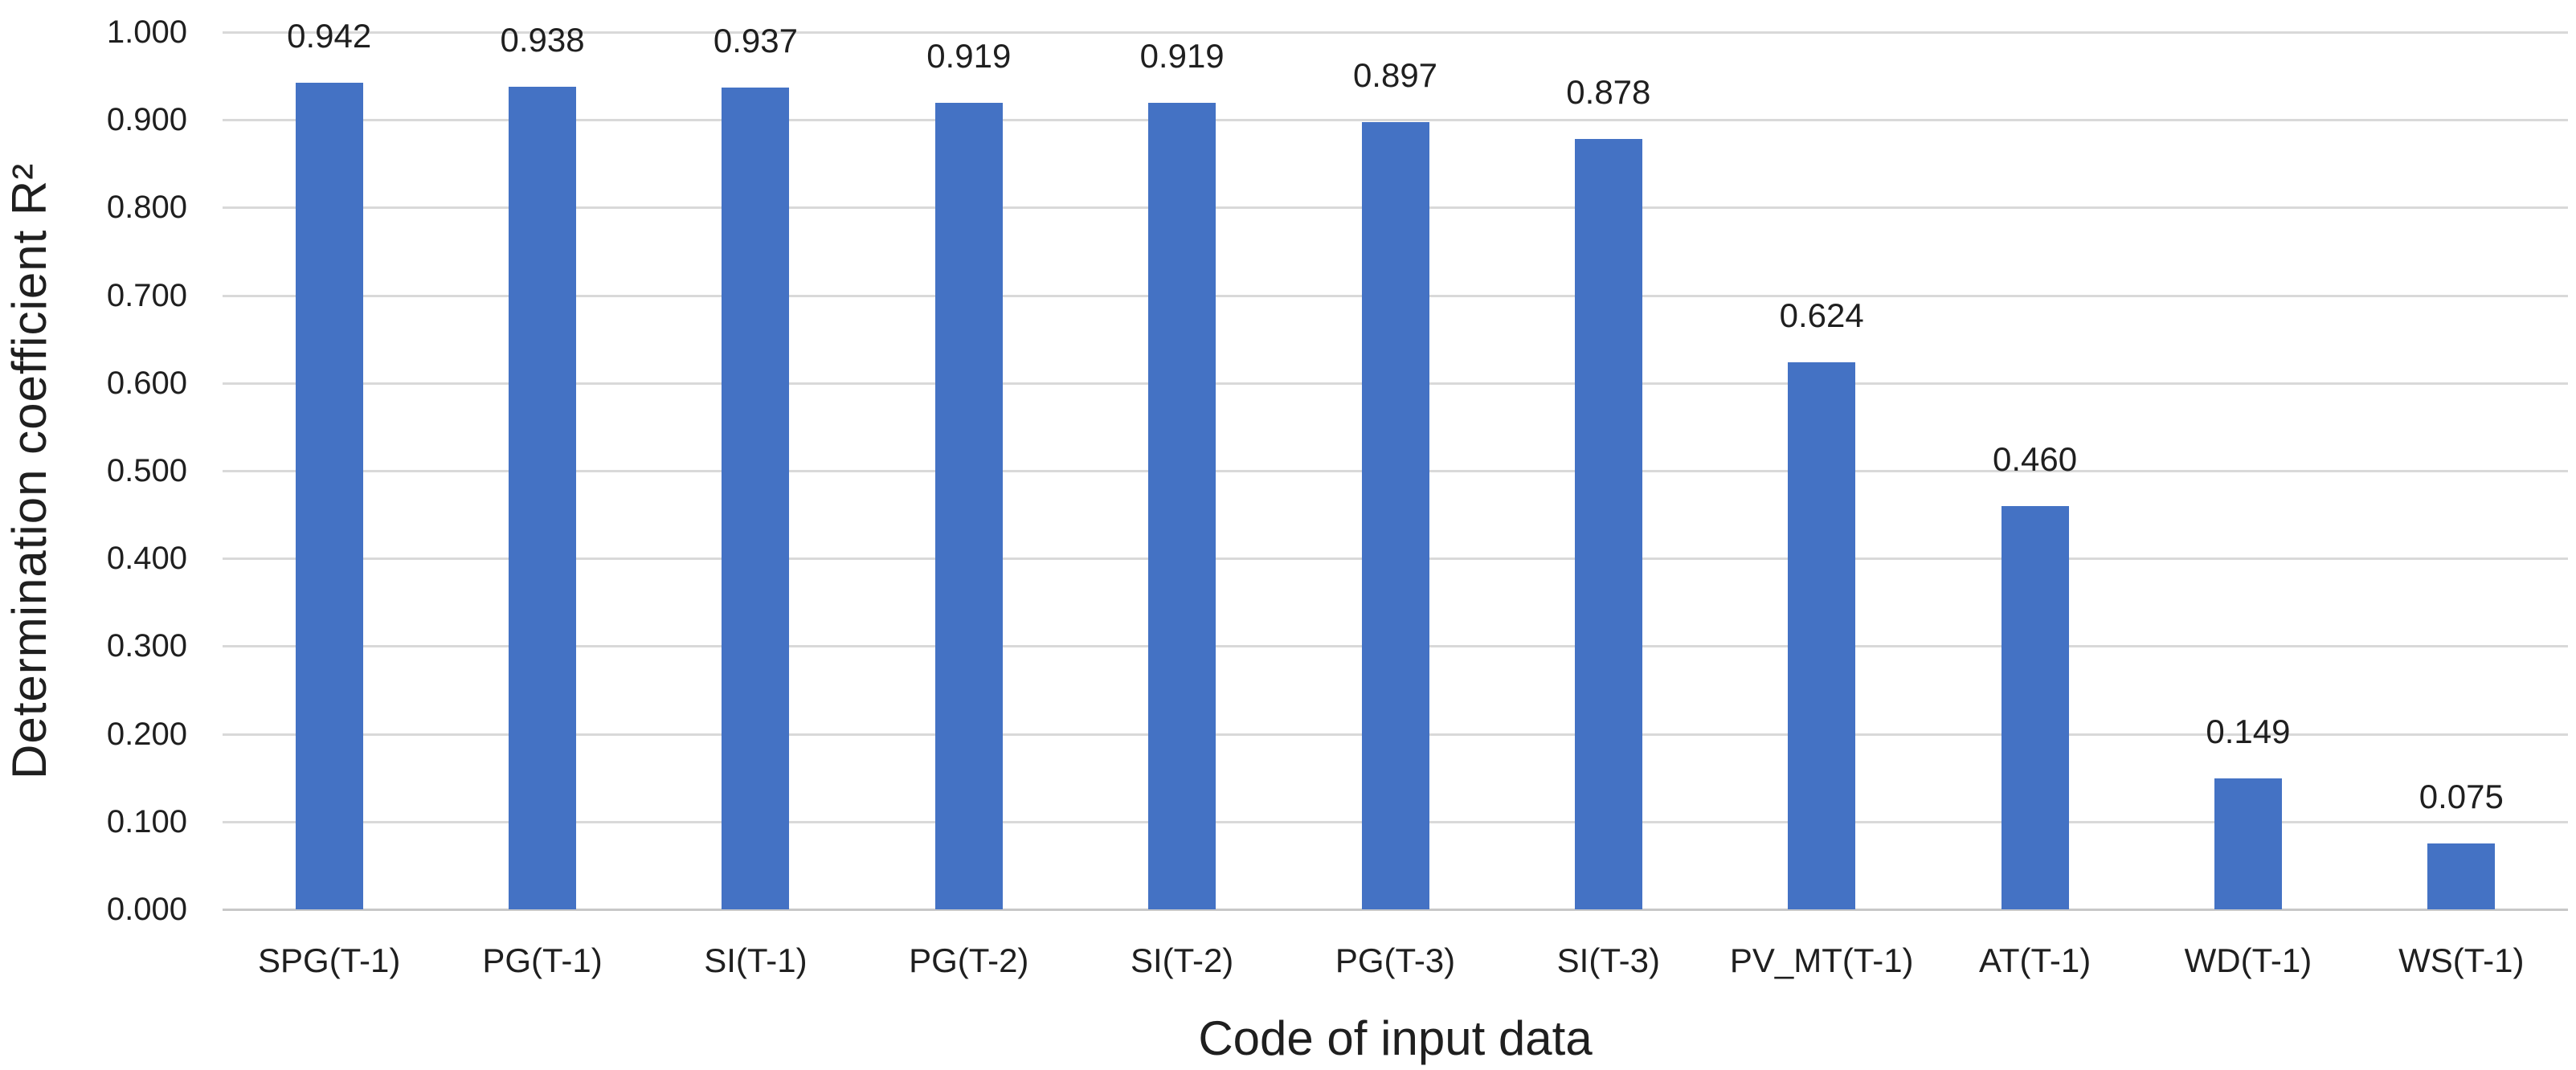 This screenshot has width=2576, height=1070. What do you see at coordinates (1182, 960) in the screenshot?
I see `x-category-label: SI(T-2)` at bounding box center [1182, 960].